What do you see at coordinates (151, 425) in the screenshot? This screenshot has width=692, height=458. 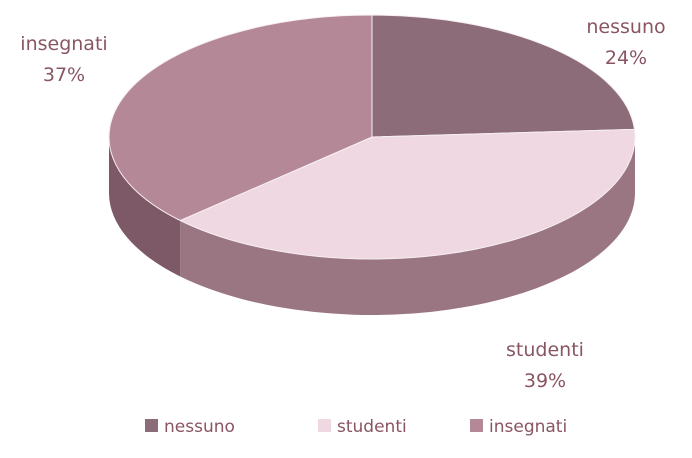 I see `legend-swatch-nessuno` at bounding box center [151, 425].